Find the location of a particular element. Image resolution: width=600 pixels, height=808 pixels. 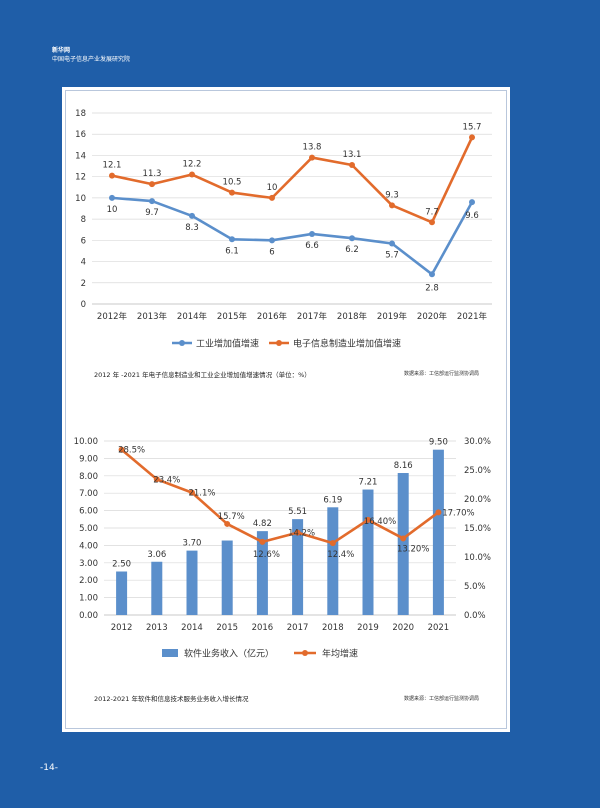

chart2-y-tick-label: 10.00 is located at coordinates (86, 442).